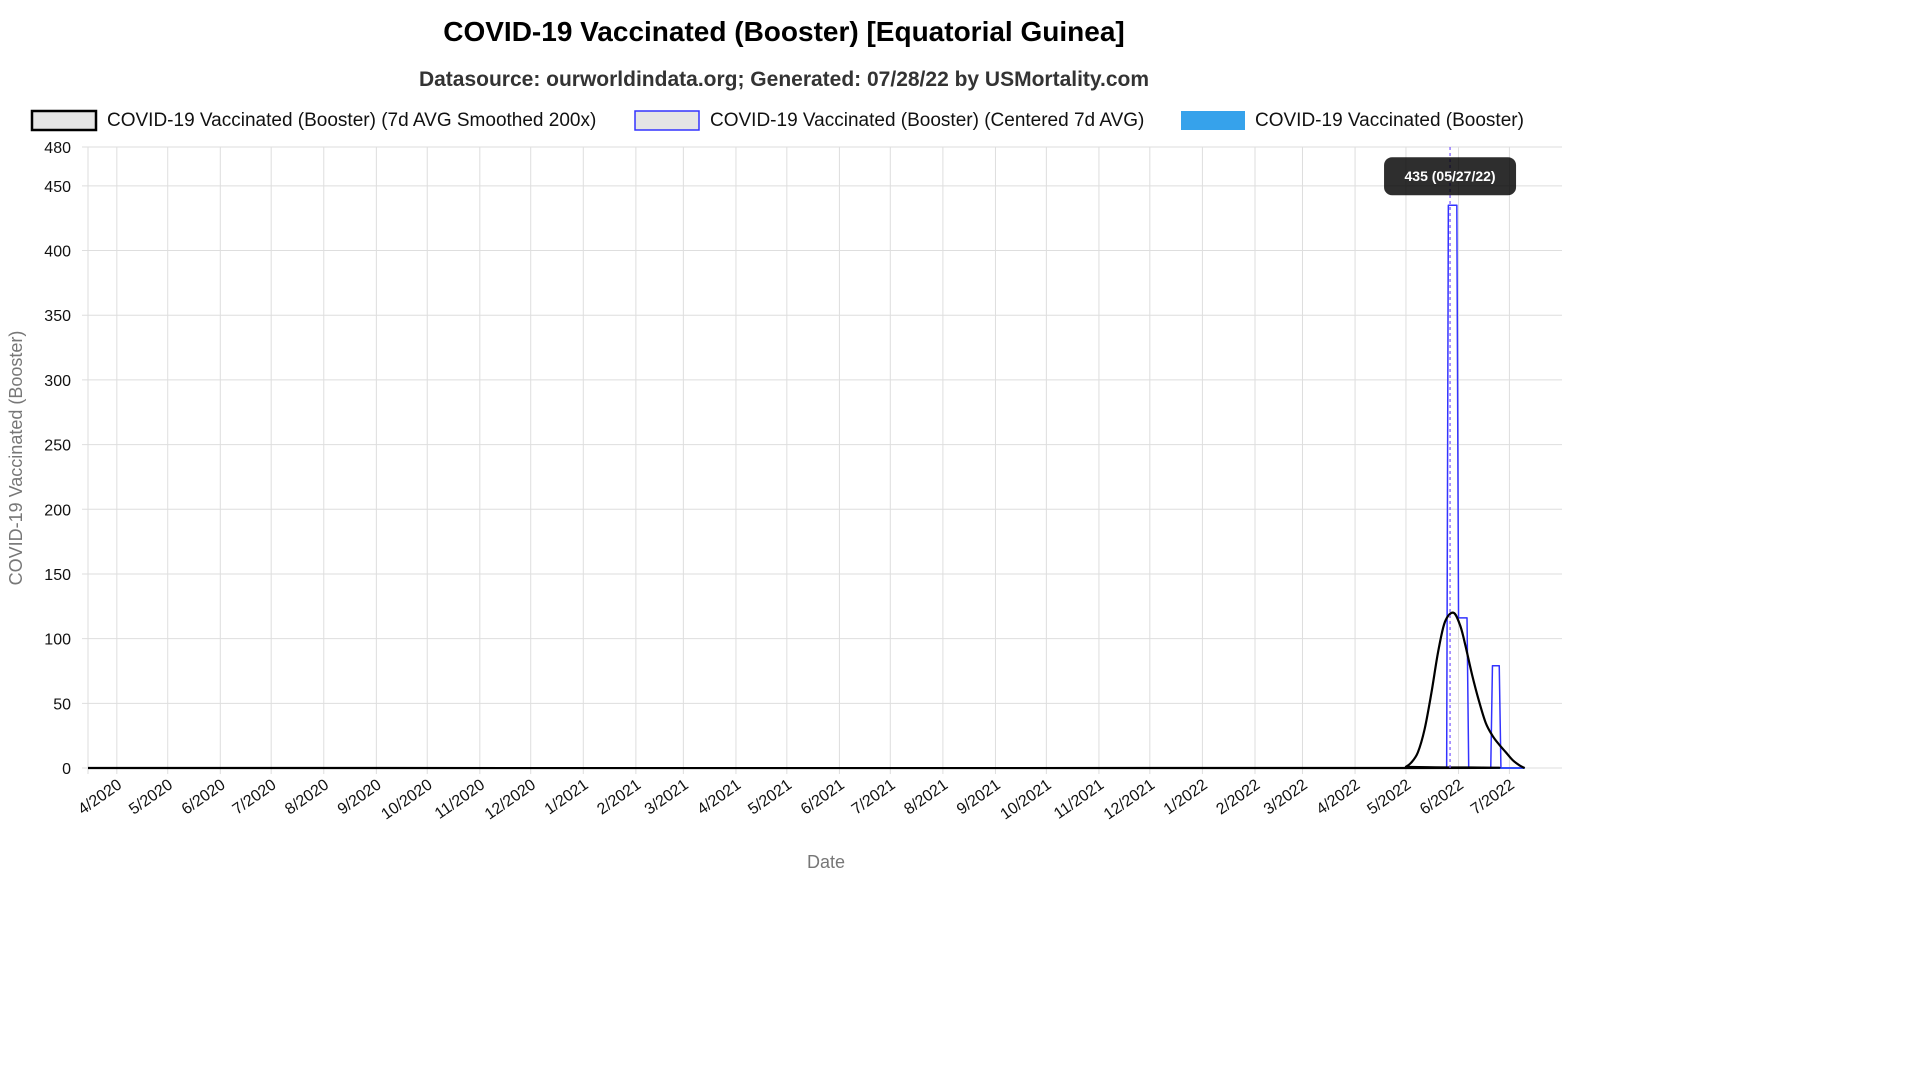  Describe the element at coordinates (770, 797) in the screenshot. I see `x-tick-label: 5/2021` at that location.